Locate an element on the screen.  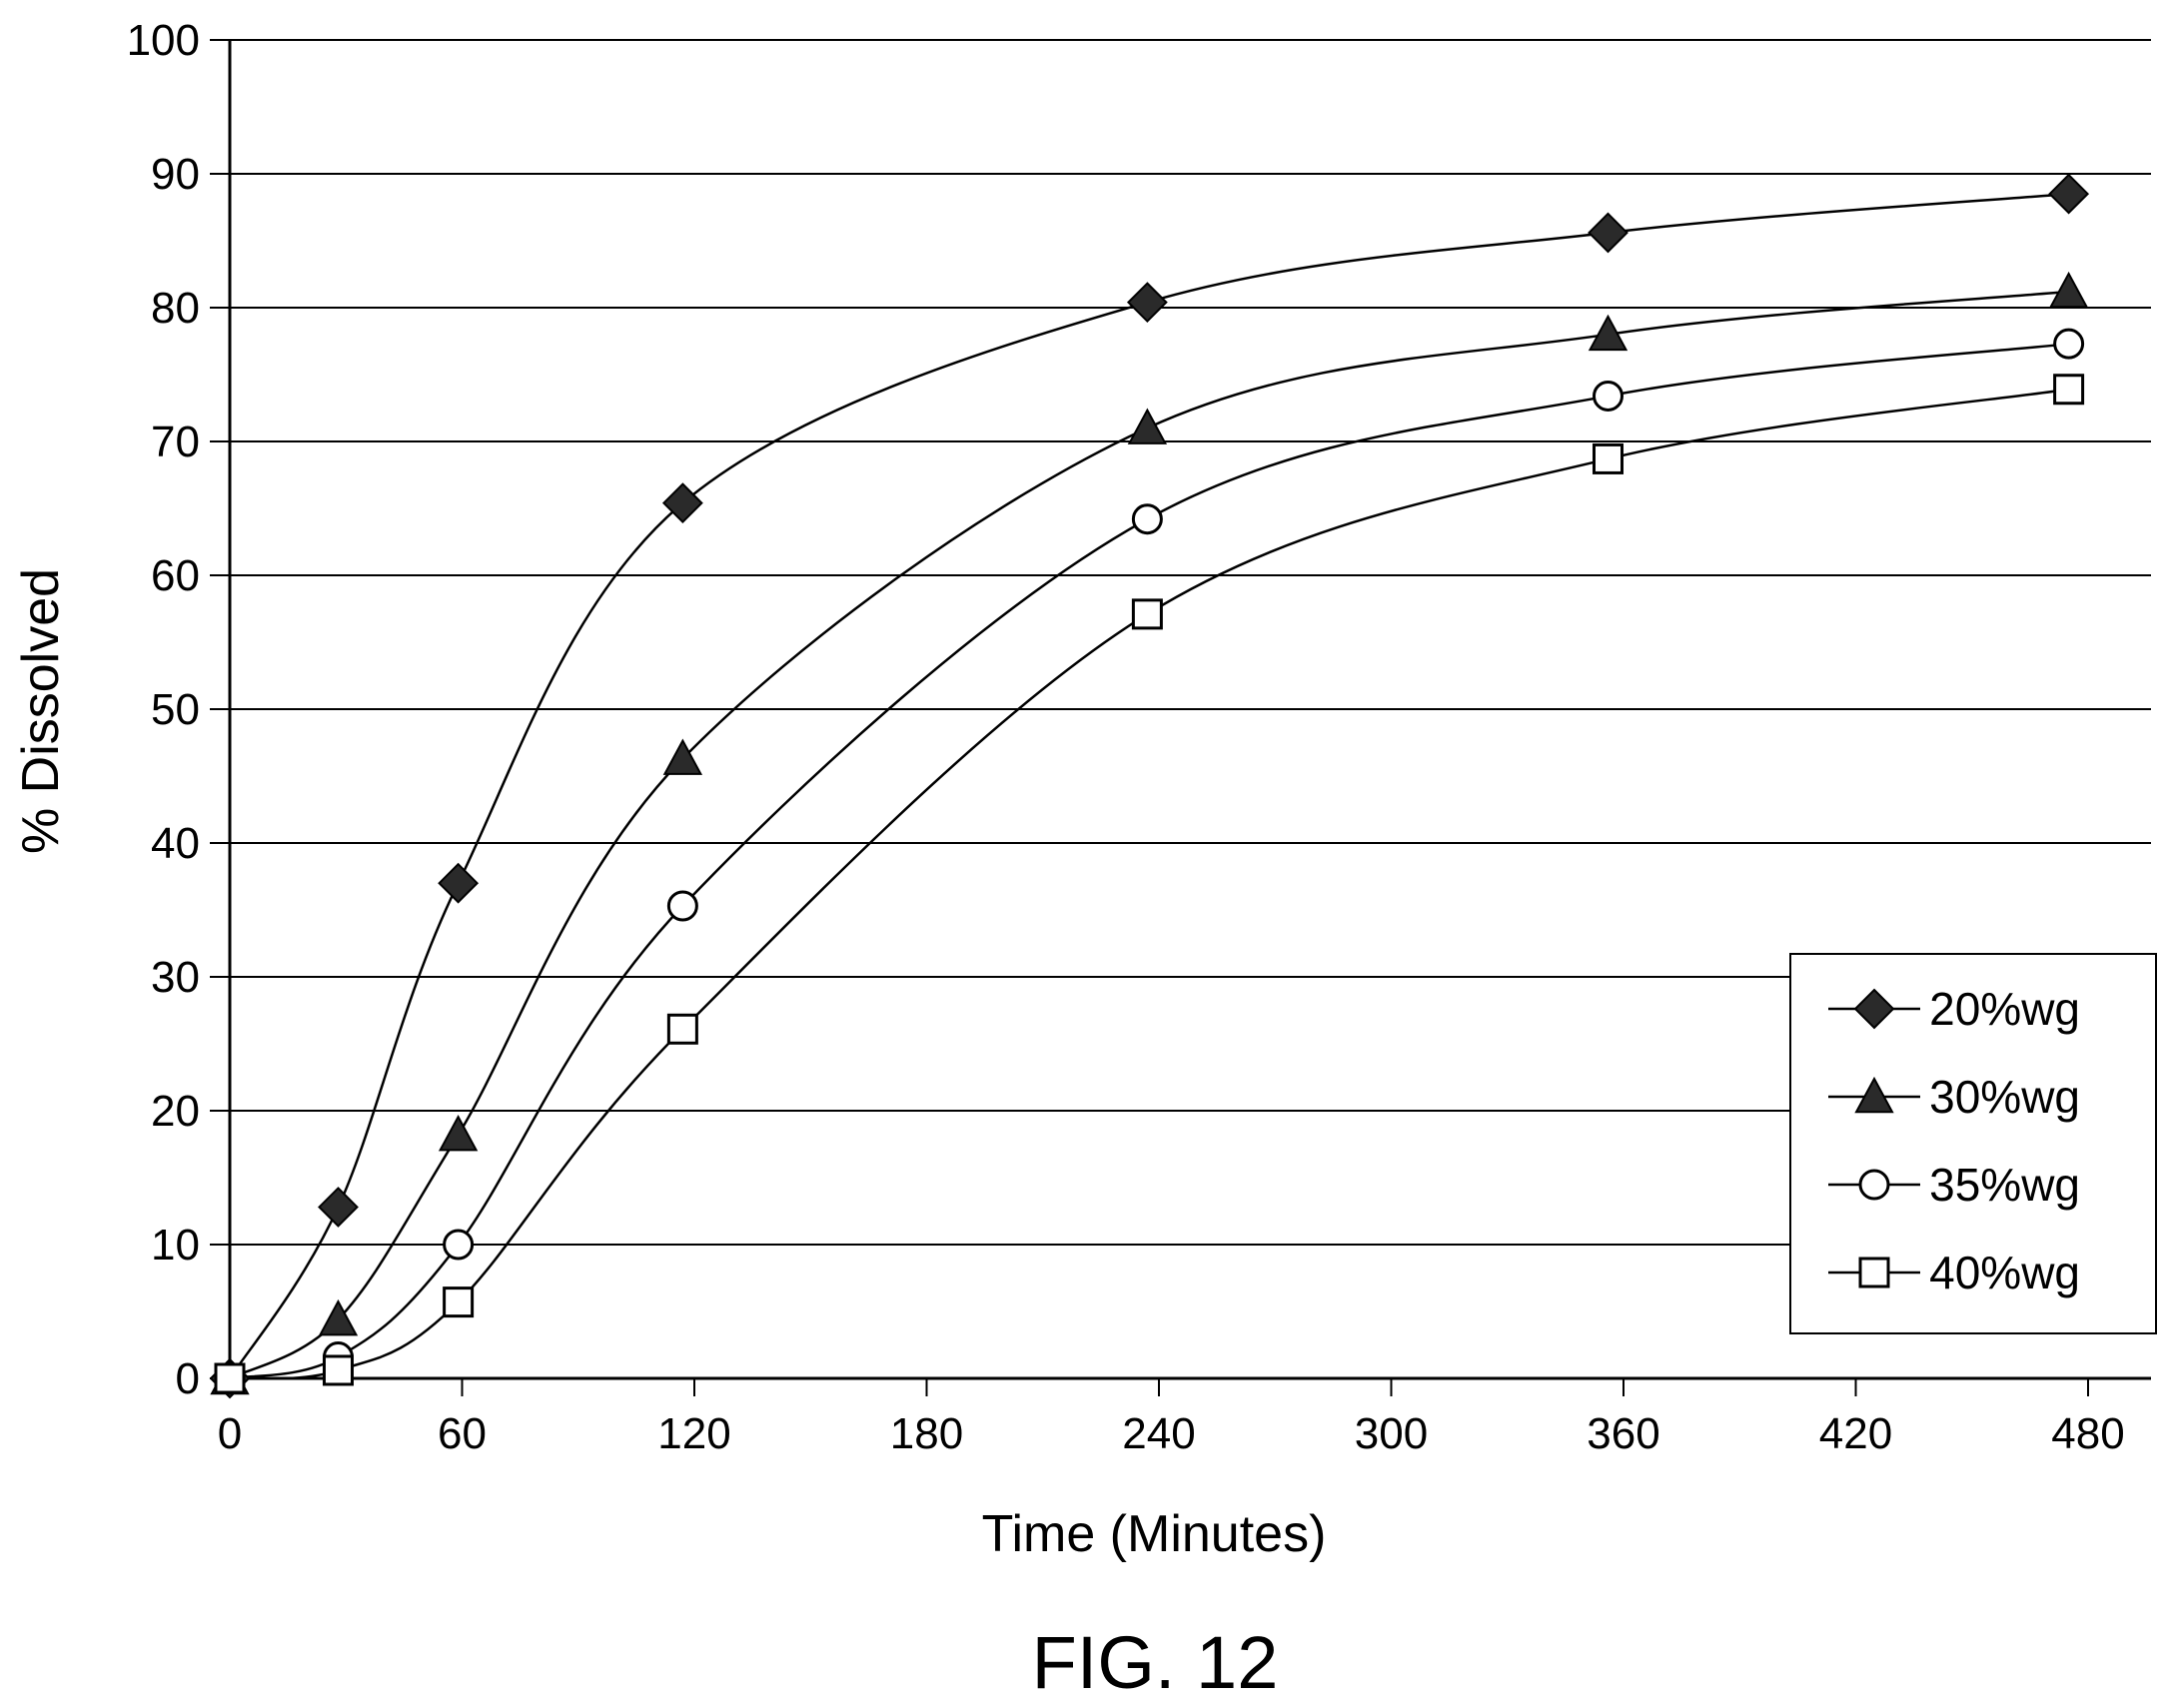
legend: 20%wg 30%wg 35%wg 40%wg is located at coordinates (1973, 1143).